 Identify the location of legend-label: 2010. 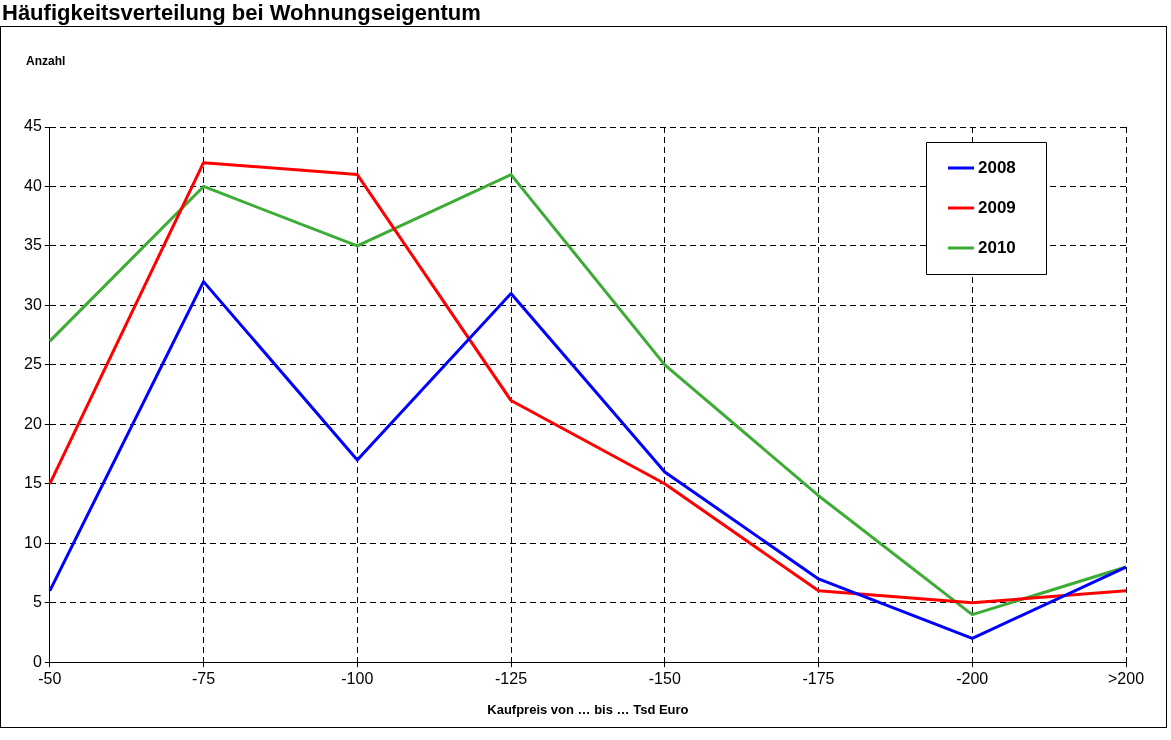
(997, 247).